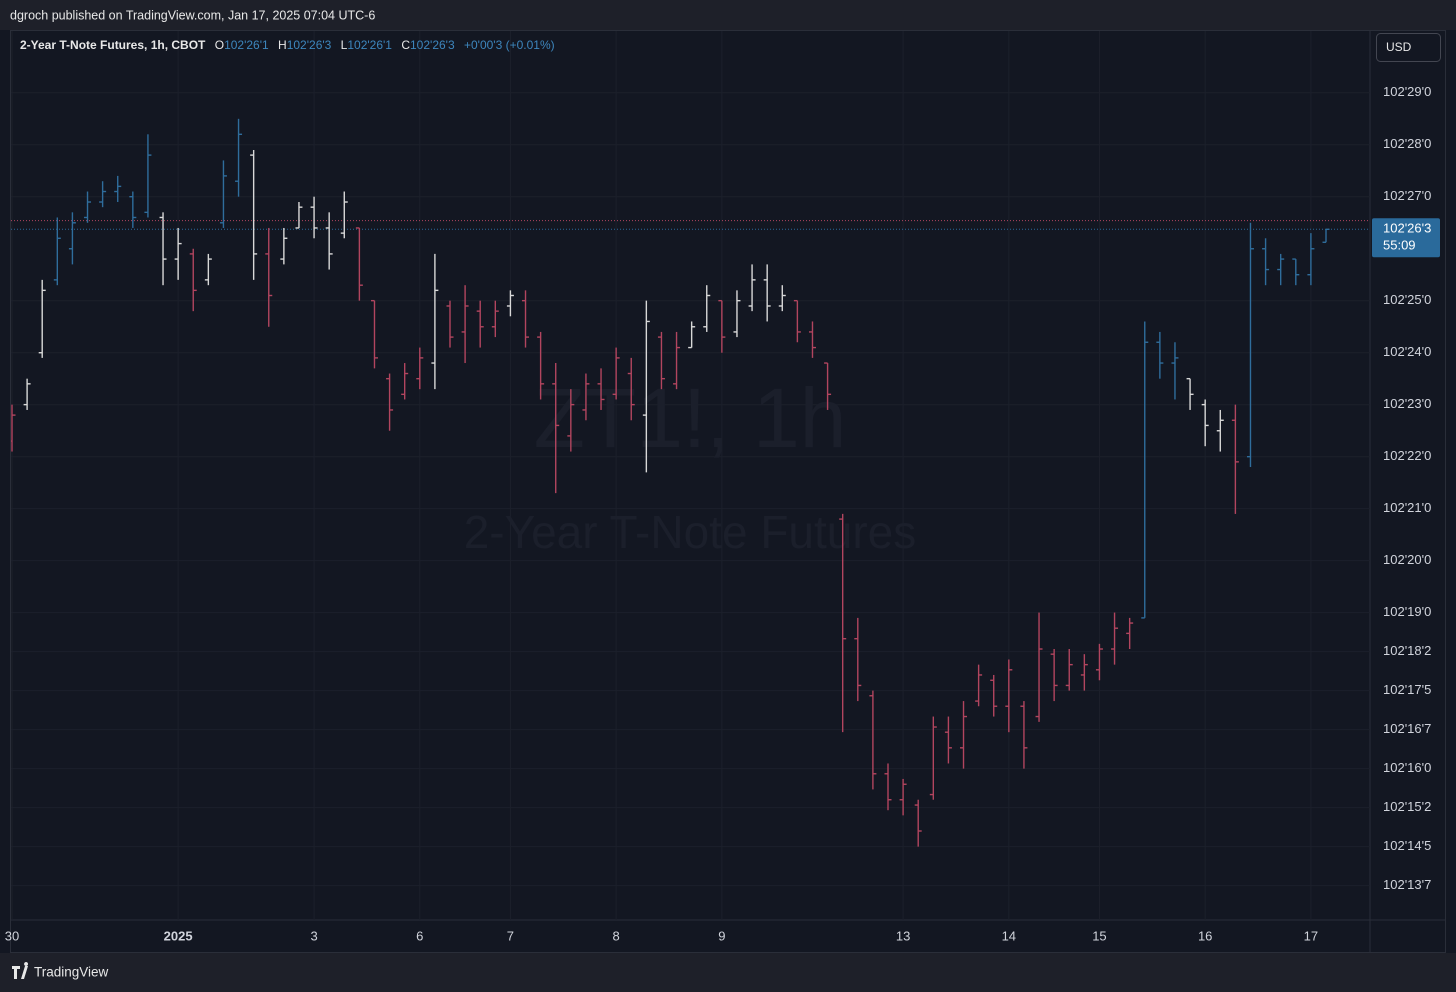  Describe the element at coordinates (1407, 91) in the screenshot. I see `y-tick-label: 102'29'0` at that location.